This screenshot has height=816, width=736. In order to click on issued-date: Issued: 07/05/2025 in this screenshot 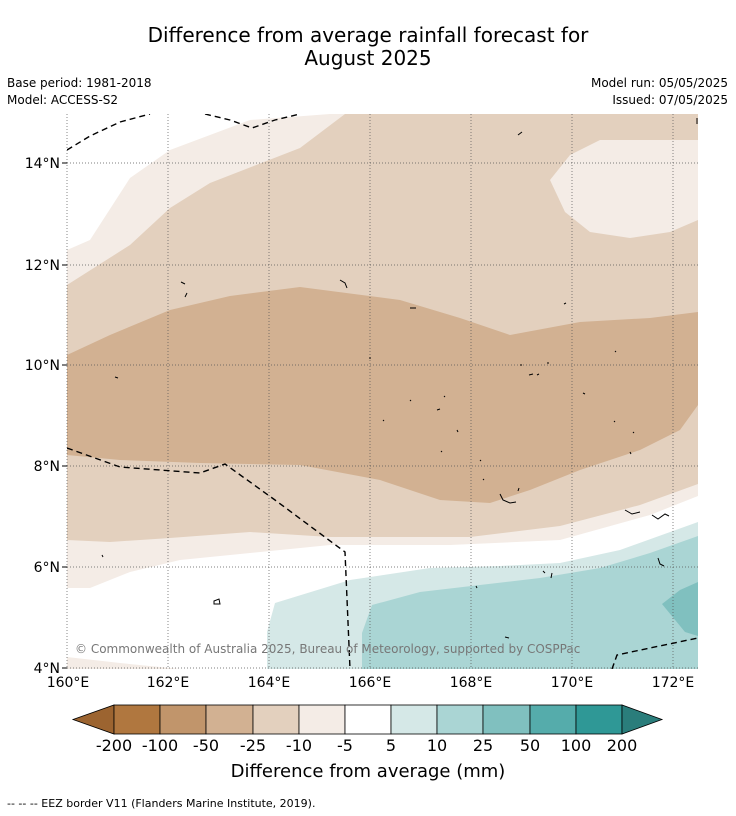, I will do `click(670, 100)`.